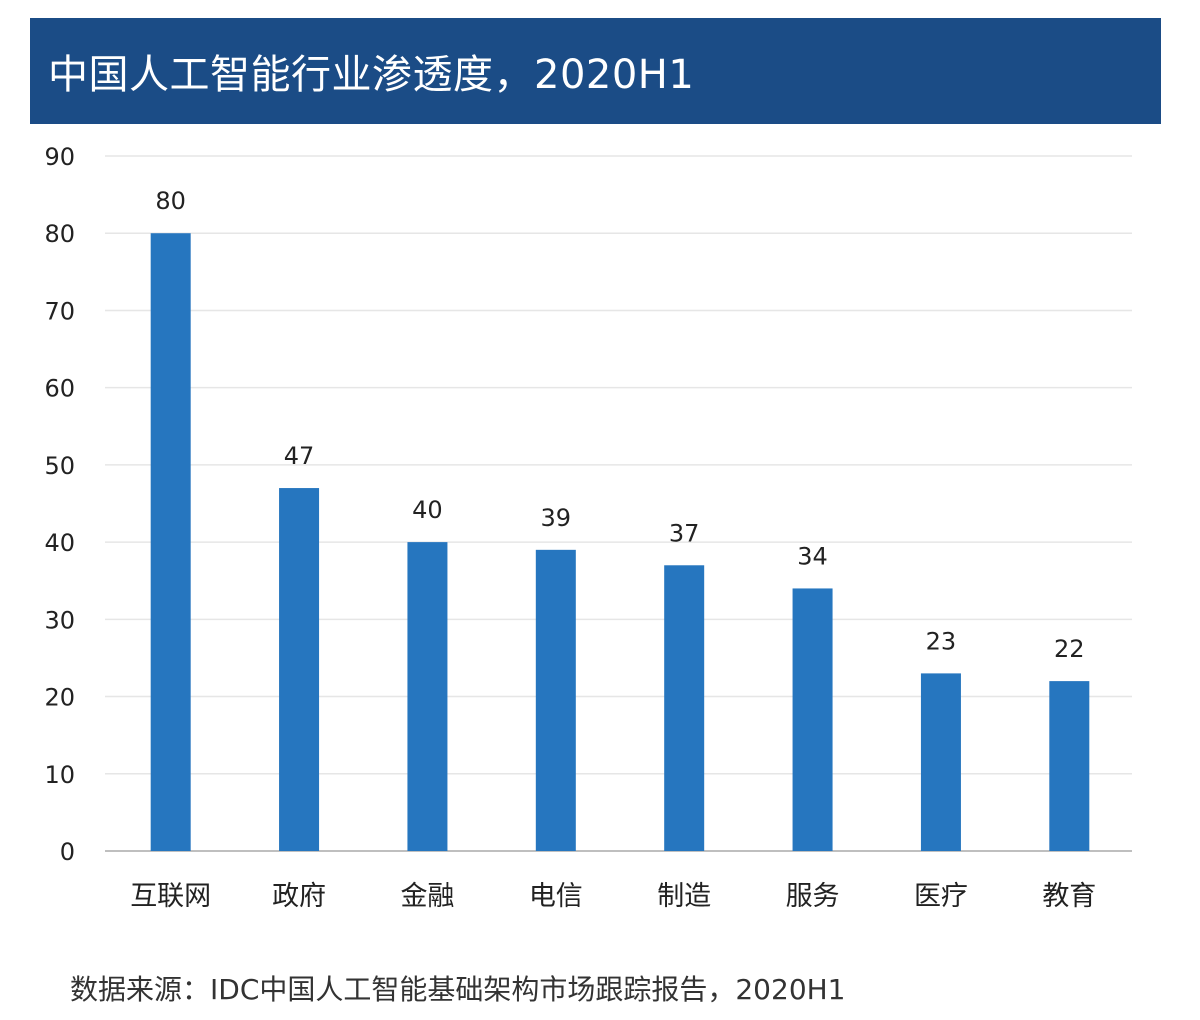  What do you see at coordinates (59, 389) in the screenshot?
I see `y-tick-label: 60` at bounding box center [59, 389].